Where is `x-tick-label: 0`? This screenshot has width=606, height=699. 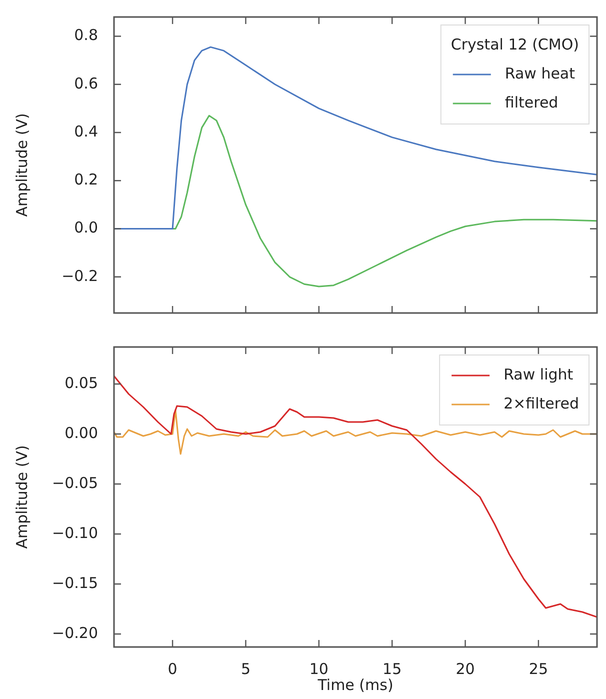
x-tick-label: 0 is located at coordinates (173, 669).